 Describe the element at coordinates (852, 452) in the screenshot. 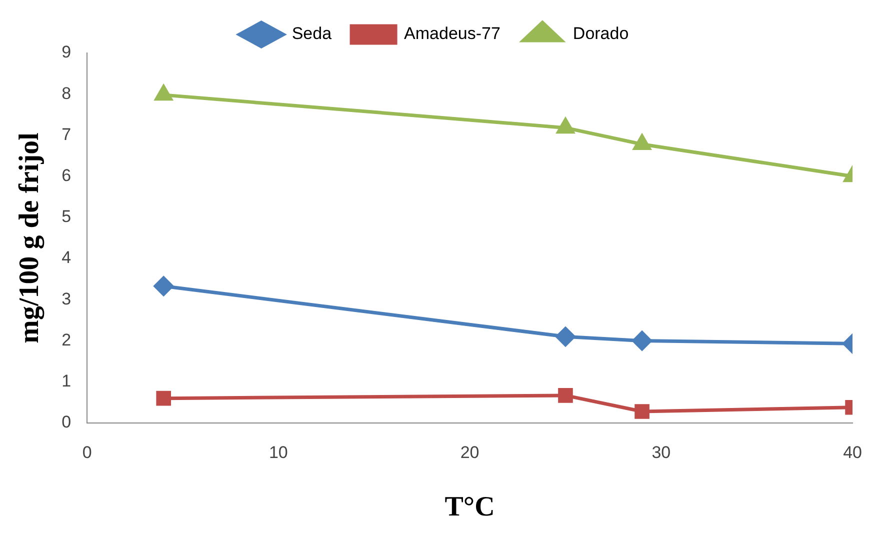

I see `x-tick-label: 40` at that location.